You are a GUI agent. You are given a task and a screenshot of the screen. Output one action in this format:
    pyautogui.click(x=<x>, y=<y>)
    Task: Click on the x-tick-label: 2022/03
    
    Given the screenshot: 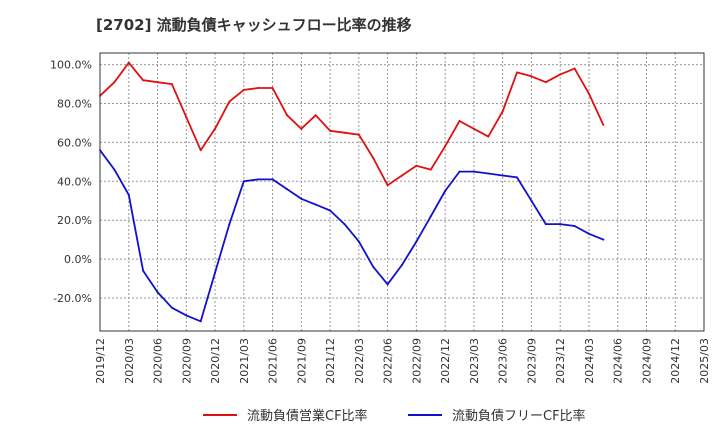 What is the action you would take?
    pyautogui.click(x=359, y=361)
    